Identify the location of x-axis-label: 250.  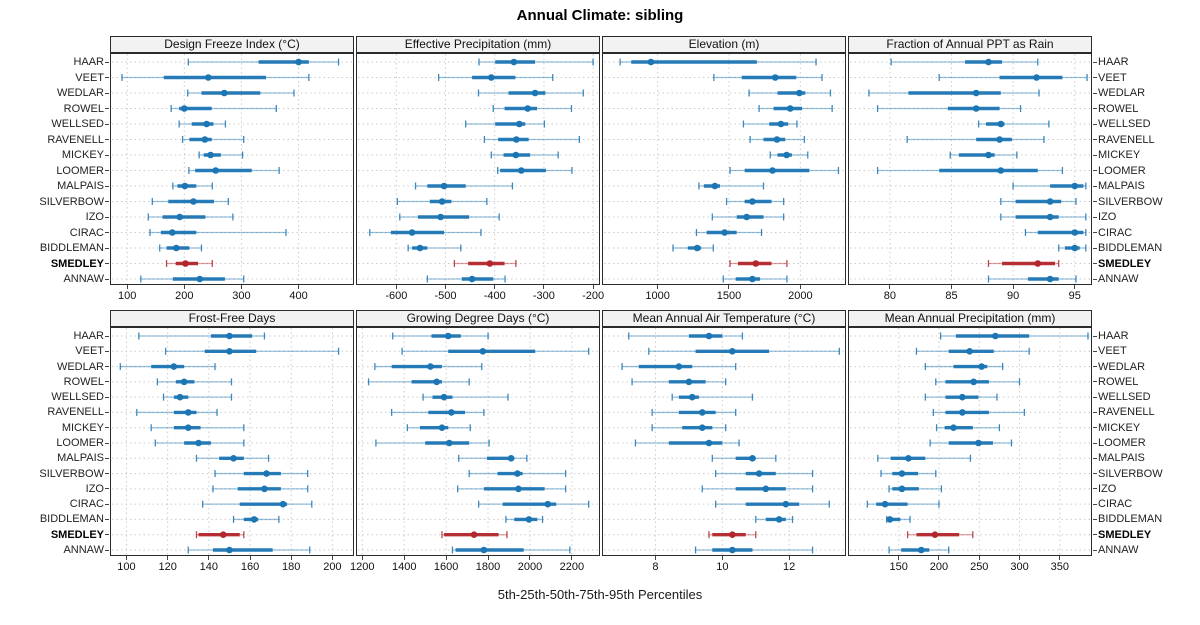
(979, 567).